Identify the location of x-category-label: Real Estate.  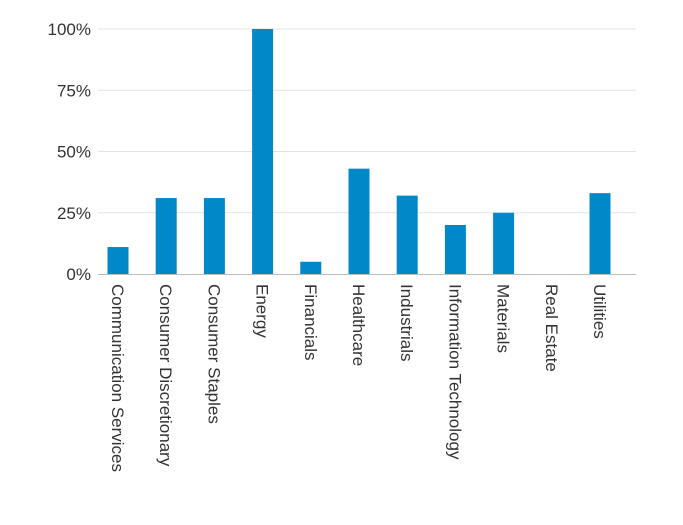
(551, 328).